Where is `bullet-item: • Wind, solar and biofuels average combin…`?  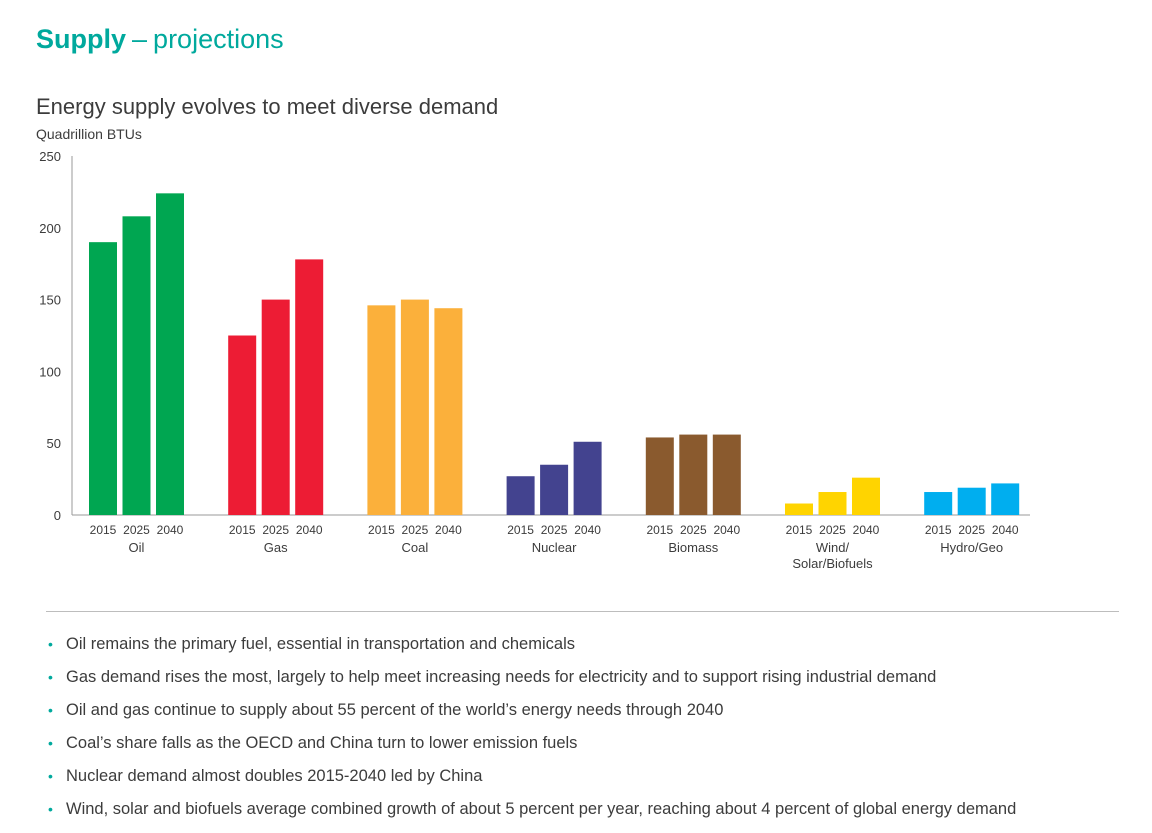 bullet-item: • Wind, solar and biofuels average combin… is located at coordinates (531, 809).